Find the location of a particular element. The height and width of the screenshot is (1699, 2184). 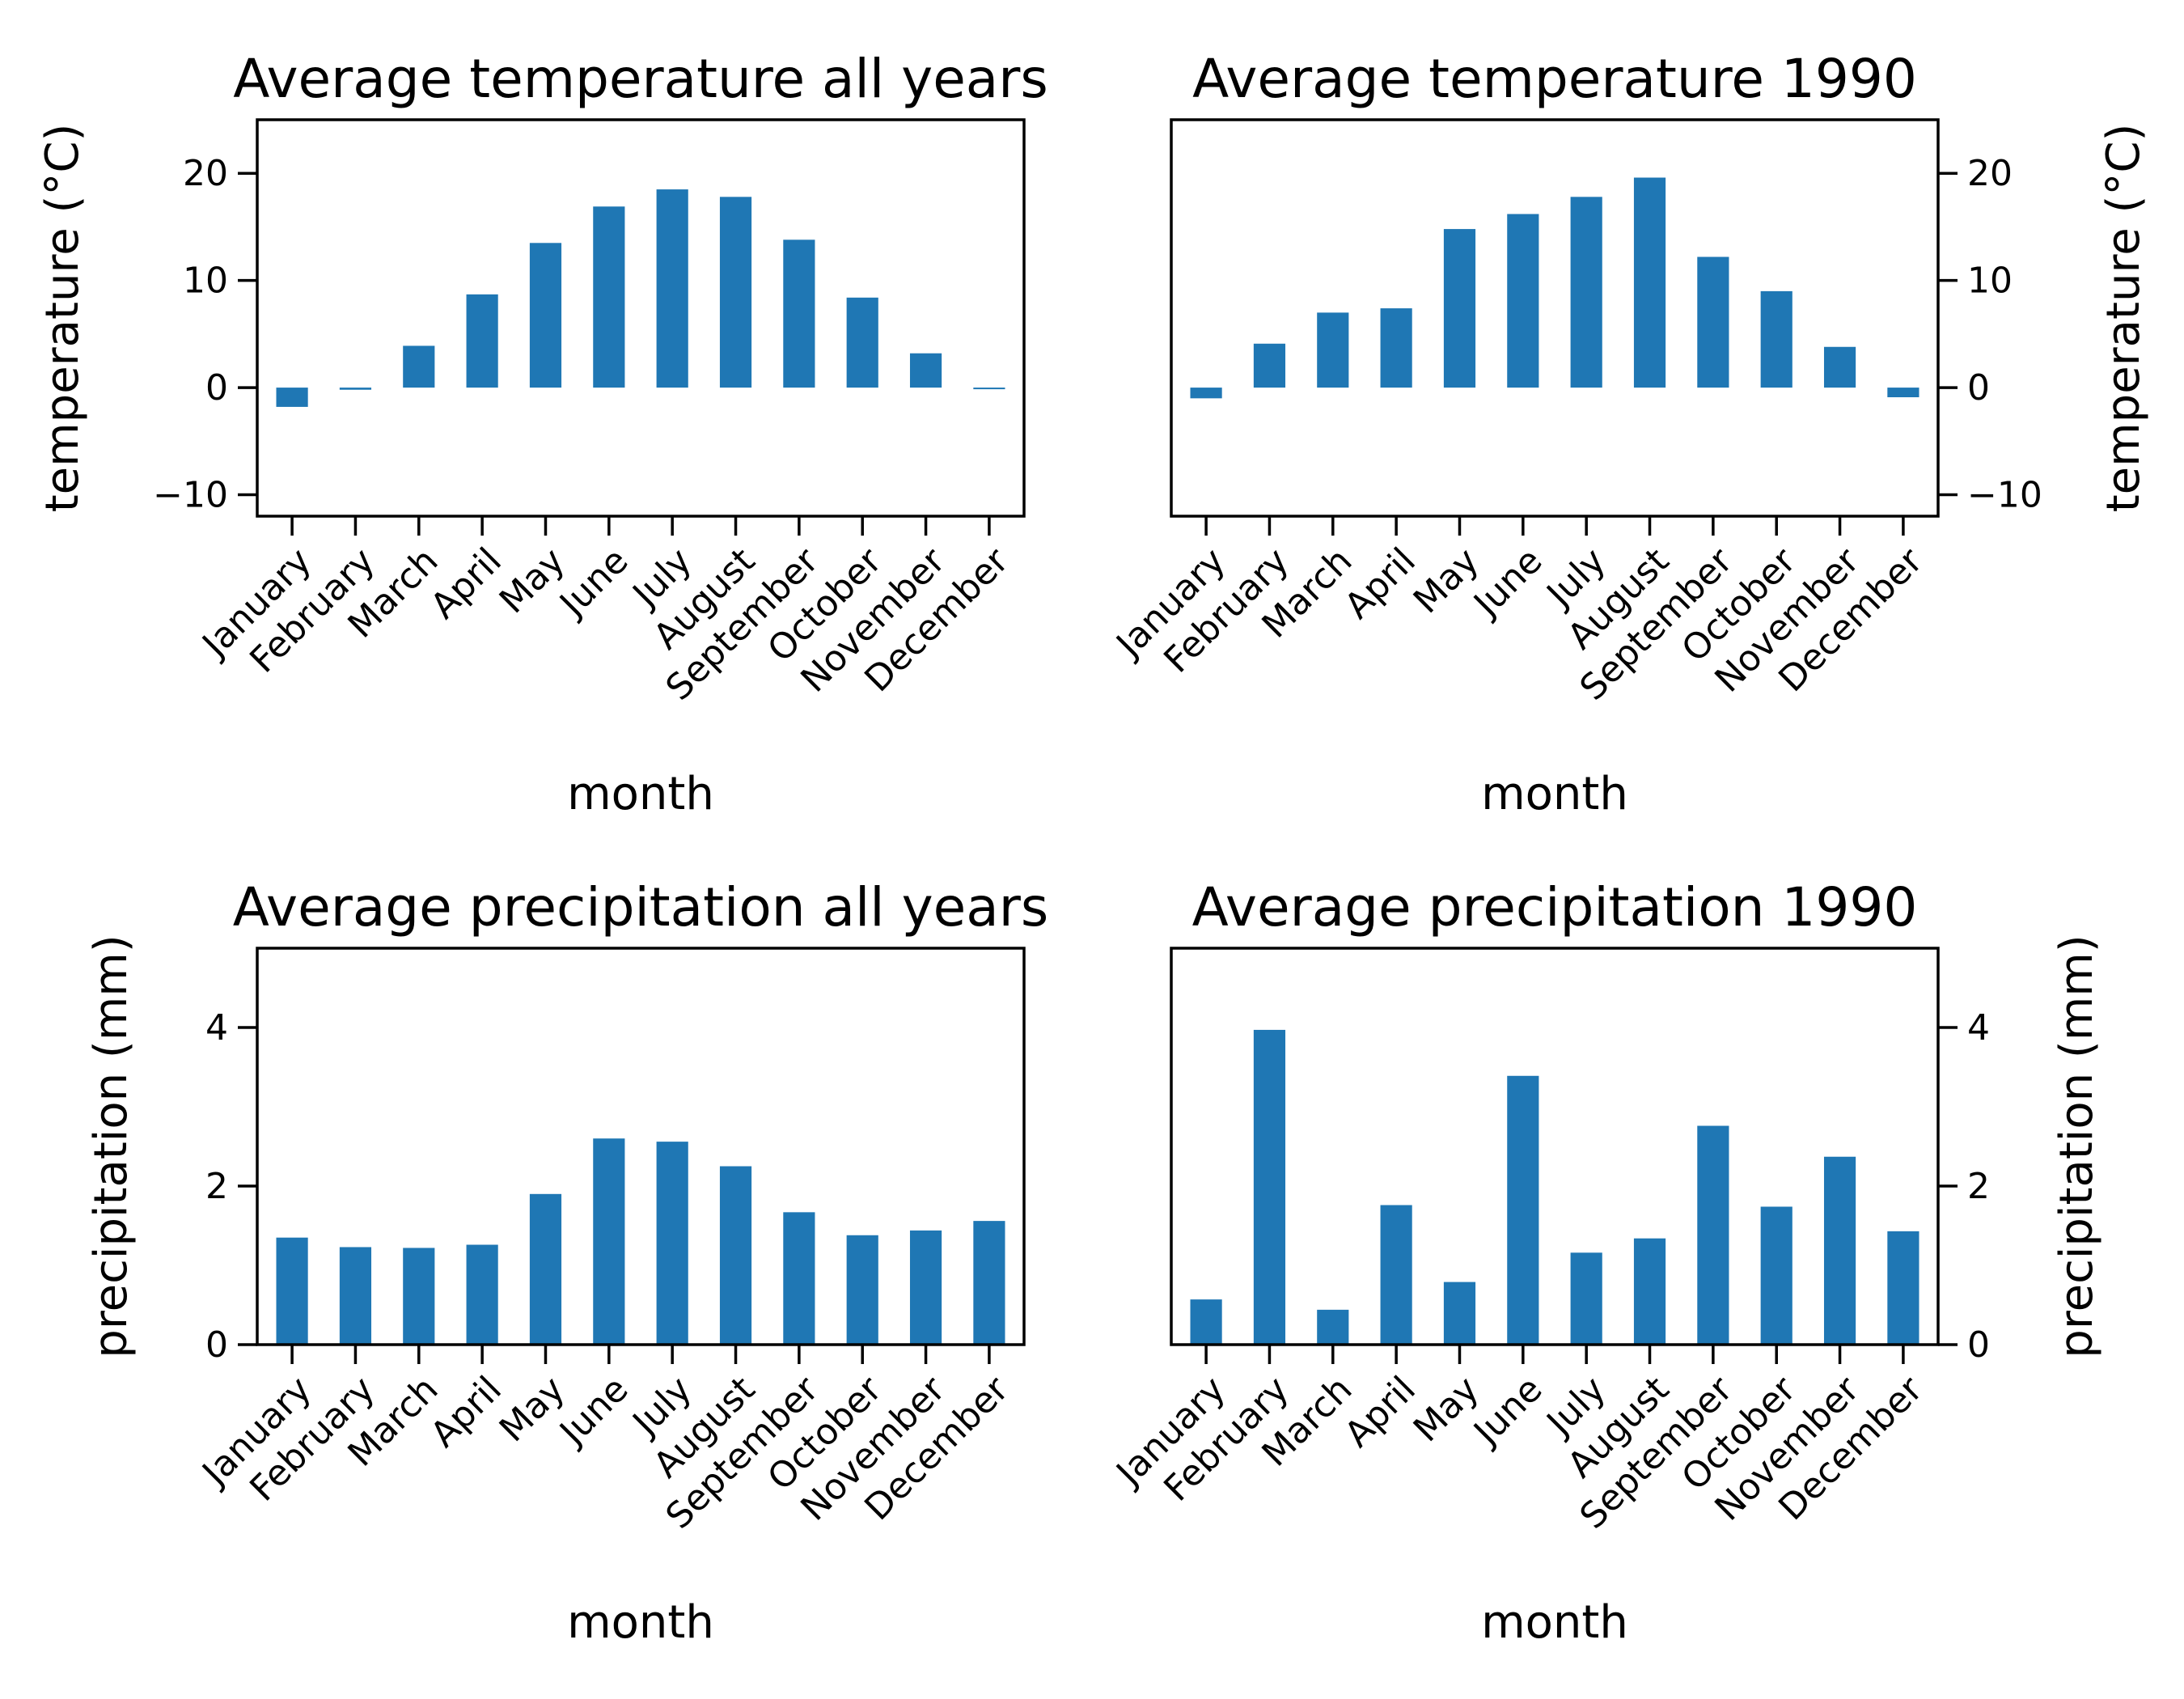

chart-title: Average temperature 1990 is located at coordinates (1554, 79).